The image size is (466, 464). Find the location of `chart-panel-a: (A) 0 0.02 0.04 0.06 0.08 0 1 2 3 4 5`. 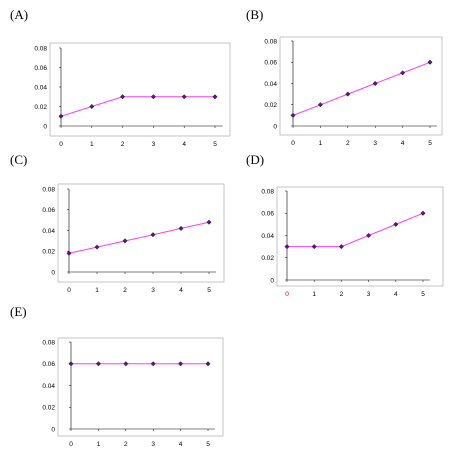

chart-panel-a: (A) 0 0.02 0.04 0.06 0.08 0 1 2 3 4 5 is located at coordinates (120, 77).